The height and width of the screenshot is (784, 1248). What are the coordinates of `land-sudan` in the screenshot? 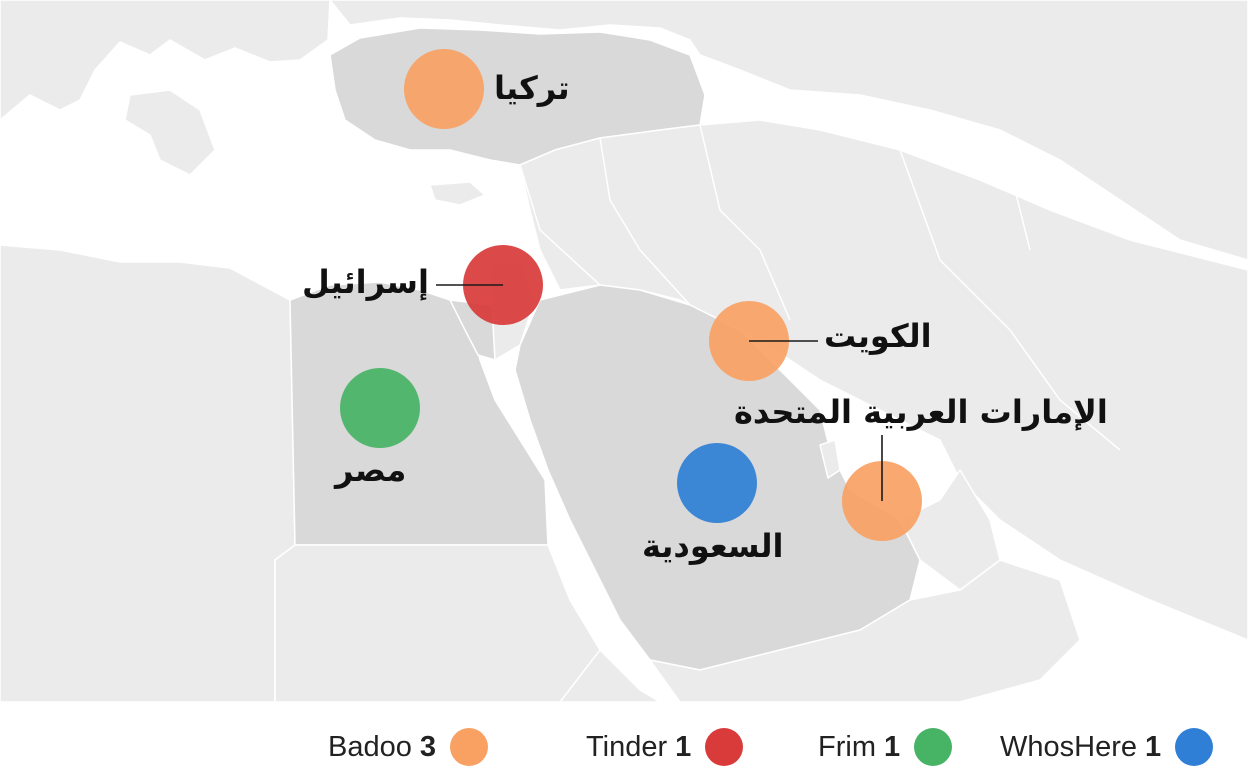 It's located at (457, 623).